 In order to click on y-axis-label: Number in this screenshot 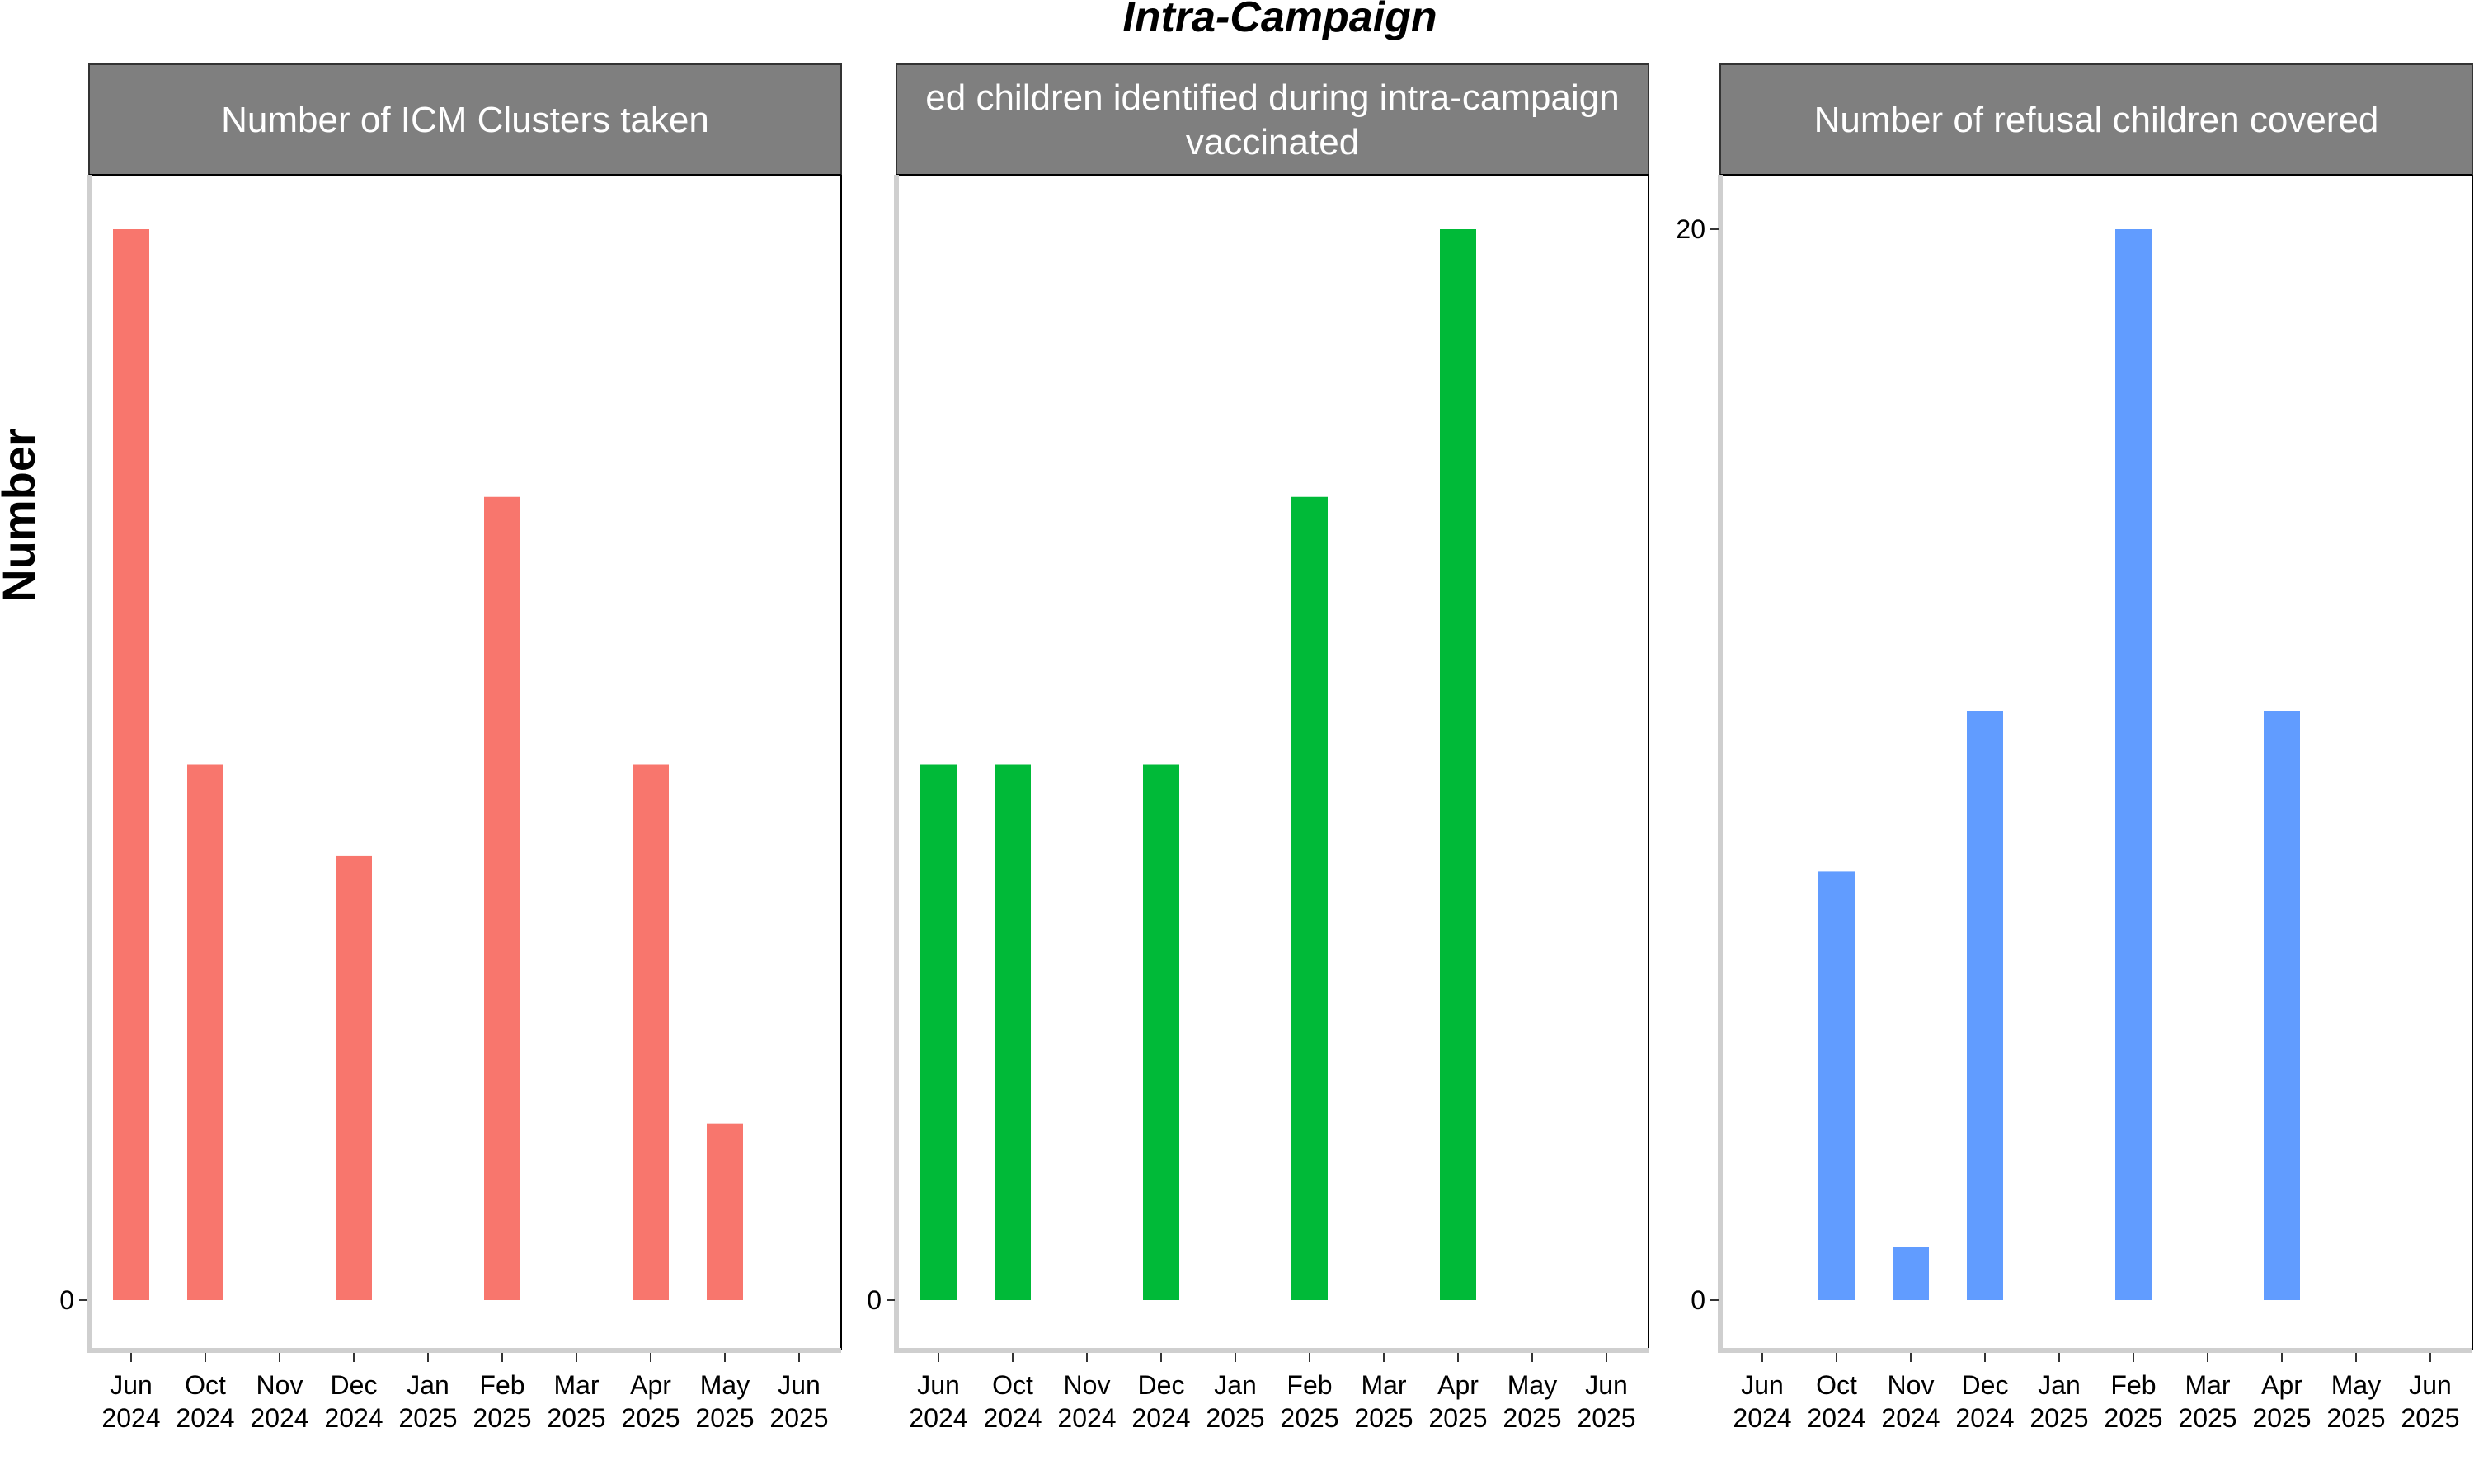, I will do `click(22, 515)`.